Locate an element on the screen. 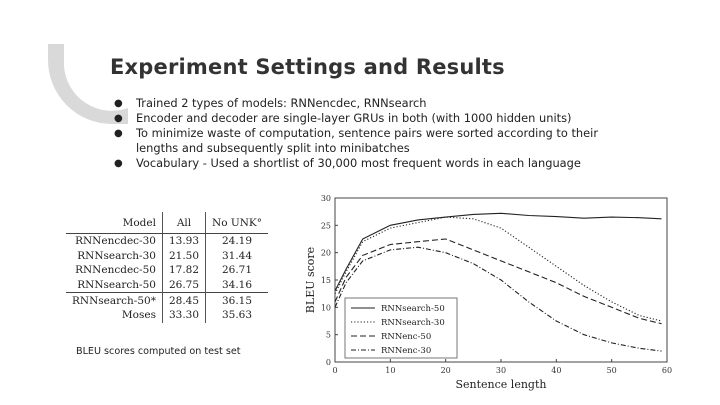 The image size is (720, 405). slide-title: Experiment Settings and Results is located at coordinates (307, 67).